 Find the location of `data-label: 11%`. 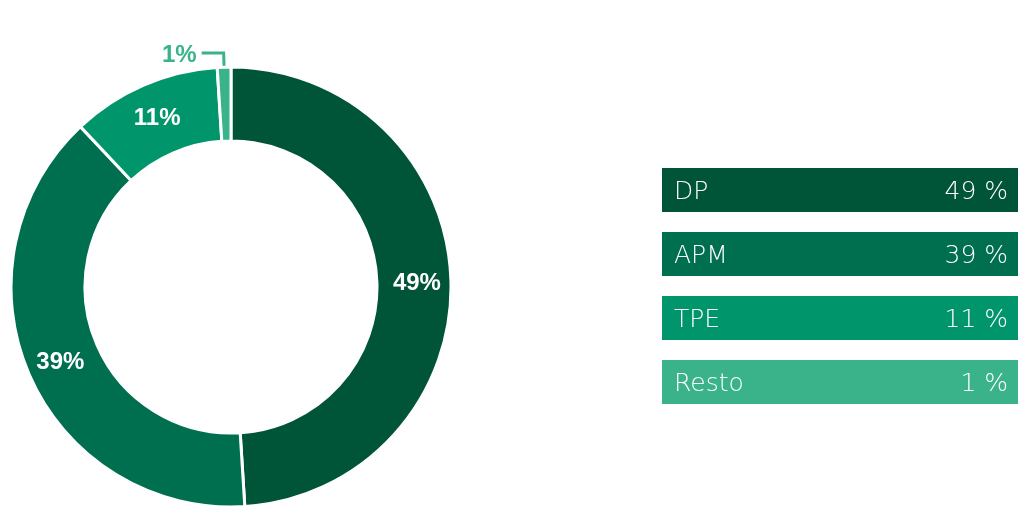

data-label: 11% is located at coordinates (157, 116).